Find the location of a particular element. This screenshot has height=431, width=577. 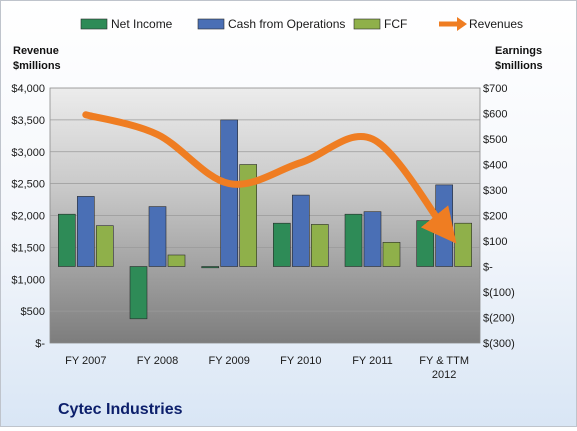

right-tick-label: $300 is located at coordinates (495, 191).